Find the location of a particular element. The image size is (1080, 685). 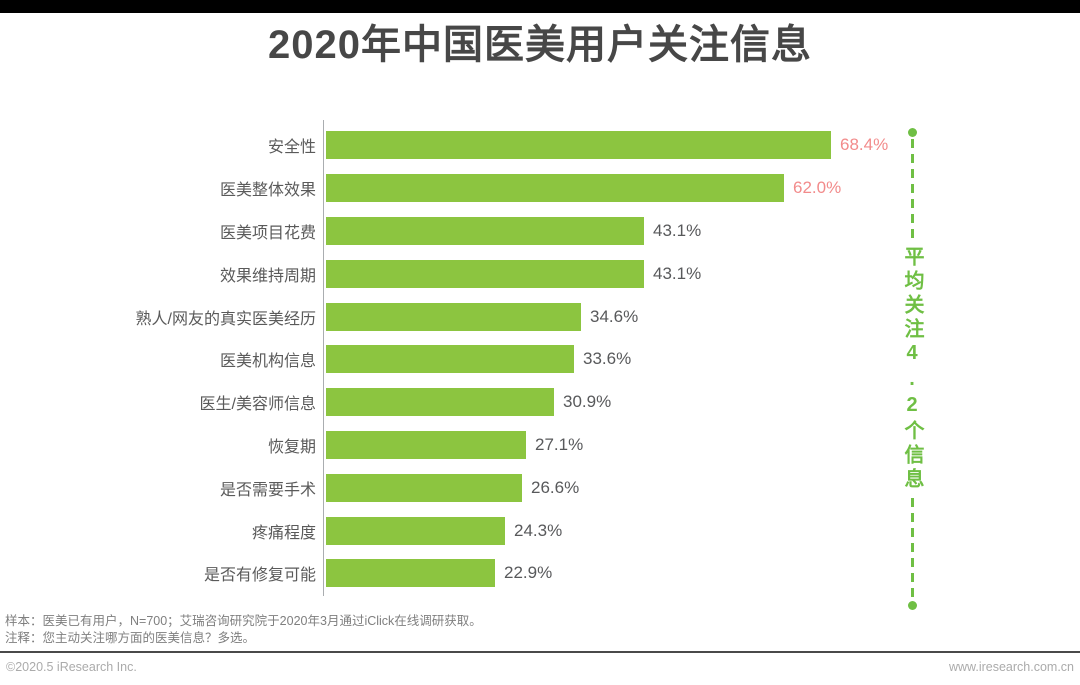

category-label: 医美整体效果 is located at coordinates (267, 191).